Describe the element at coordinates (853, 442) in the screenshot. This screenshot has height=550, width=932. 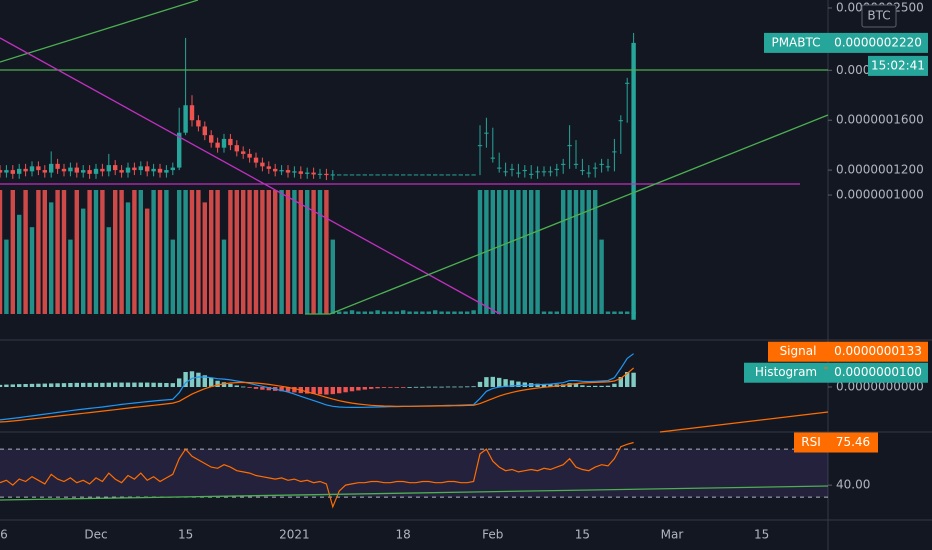
I see `rsi-tag-value: 75.46` at that location.